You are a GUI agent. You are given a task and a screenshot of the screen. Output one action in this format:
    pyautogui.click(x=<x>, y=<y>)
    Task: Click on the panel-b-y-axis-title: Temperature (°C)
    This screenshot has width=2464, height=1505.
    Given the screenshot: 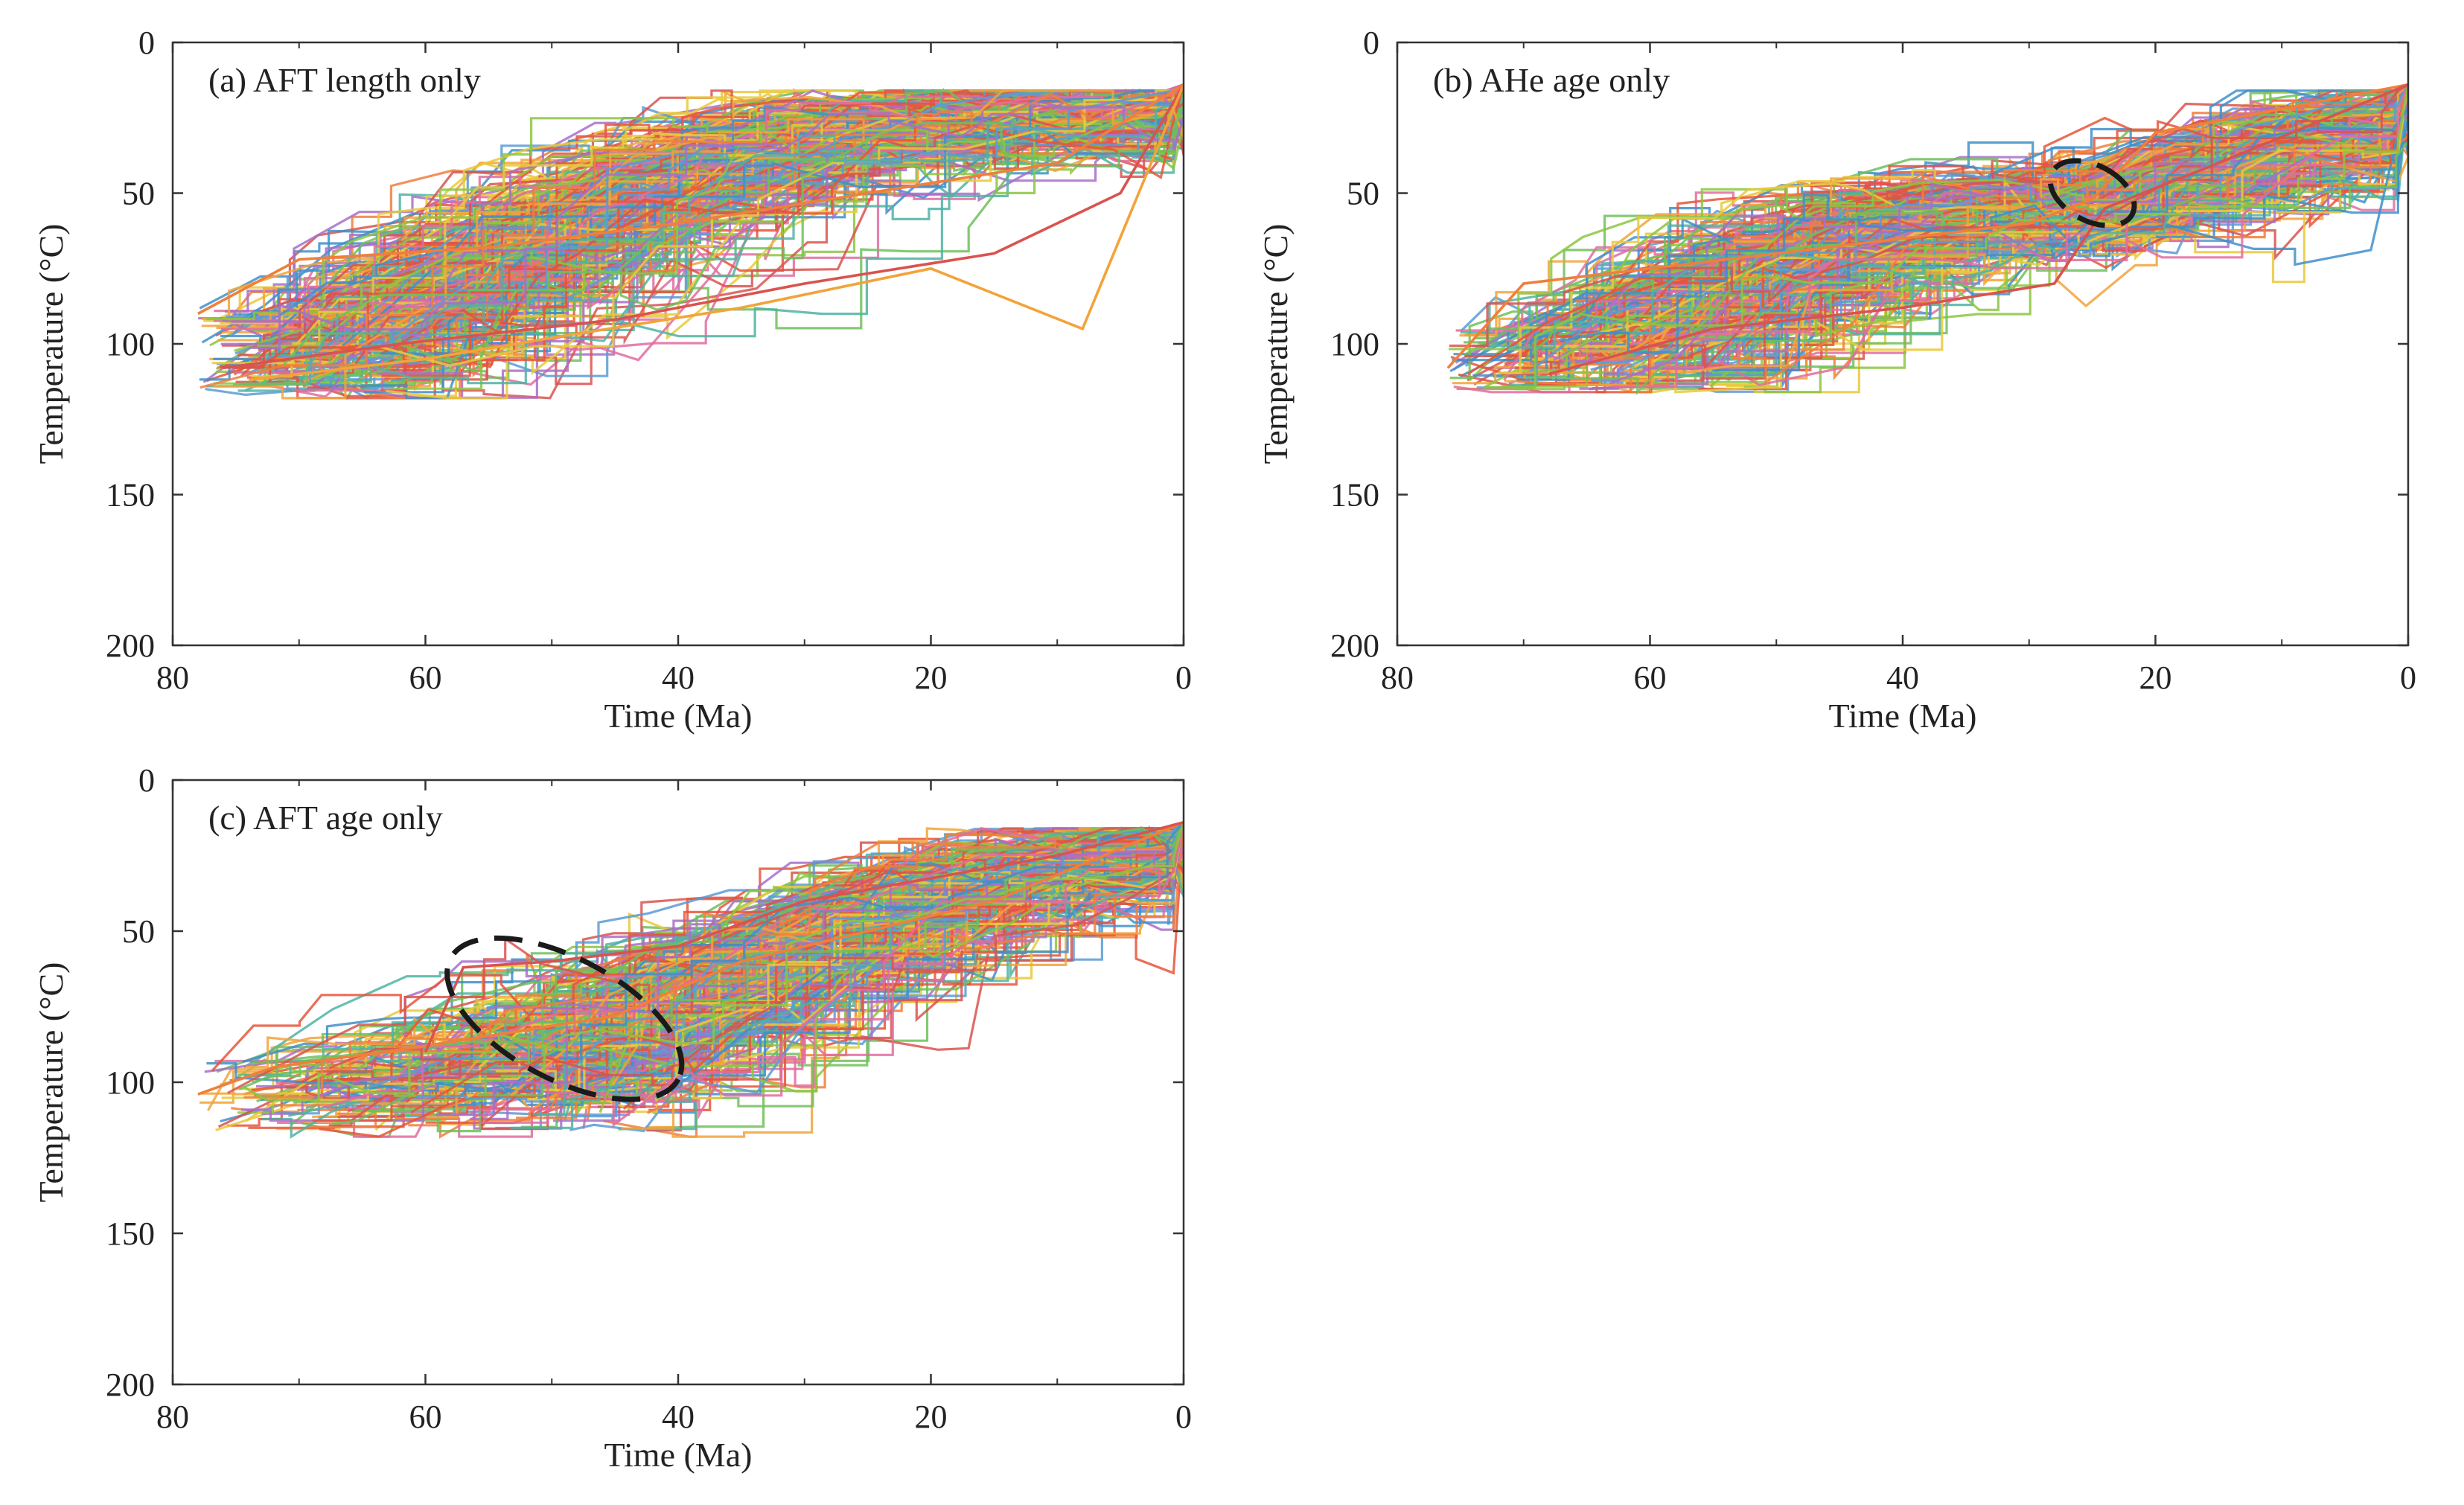 What is the action you would take?
    pyautogui.click(x=1276, y=344)
    